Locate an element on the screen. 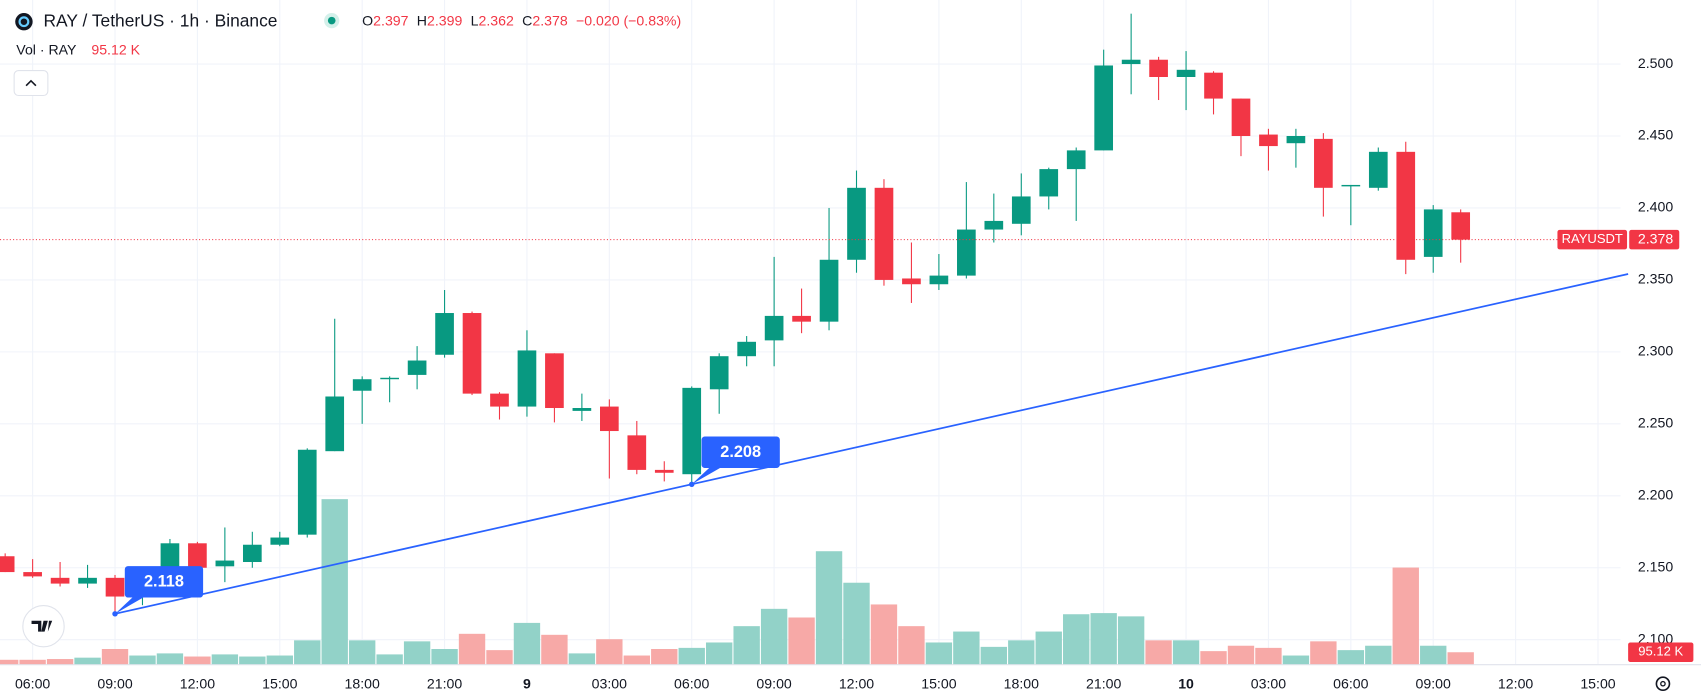 The width and height of the screenshot is (1701, 700). y-tick-label: 2.500 is located at coordinates (1655, 63).